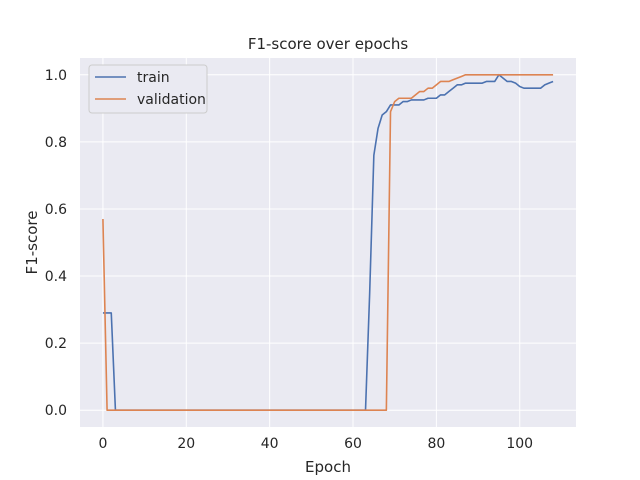 This screenshot has height=480, width=640. I want to click on y-tick-label: 0.6, so click(56, 210).